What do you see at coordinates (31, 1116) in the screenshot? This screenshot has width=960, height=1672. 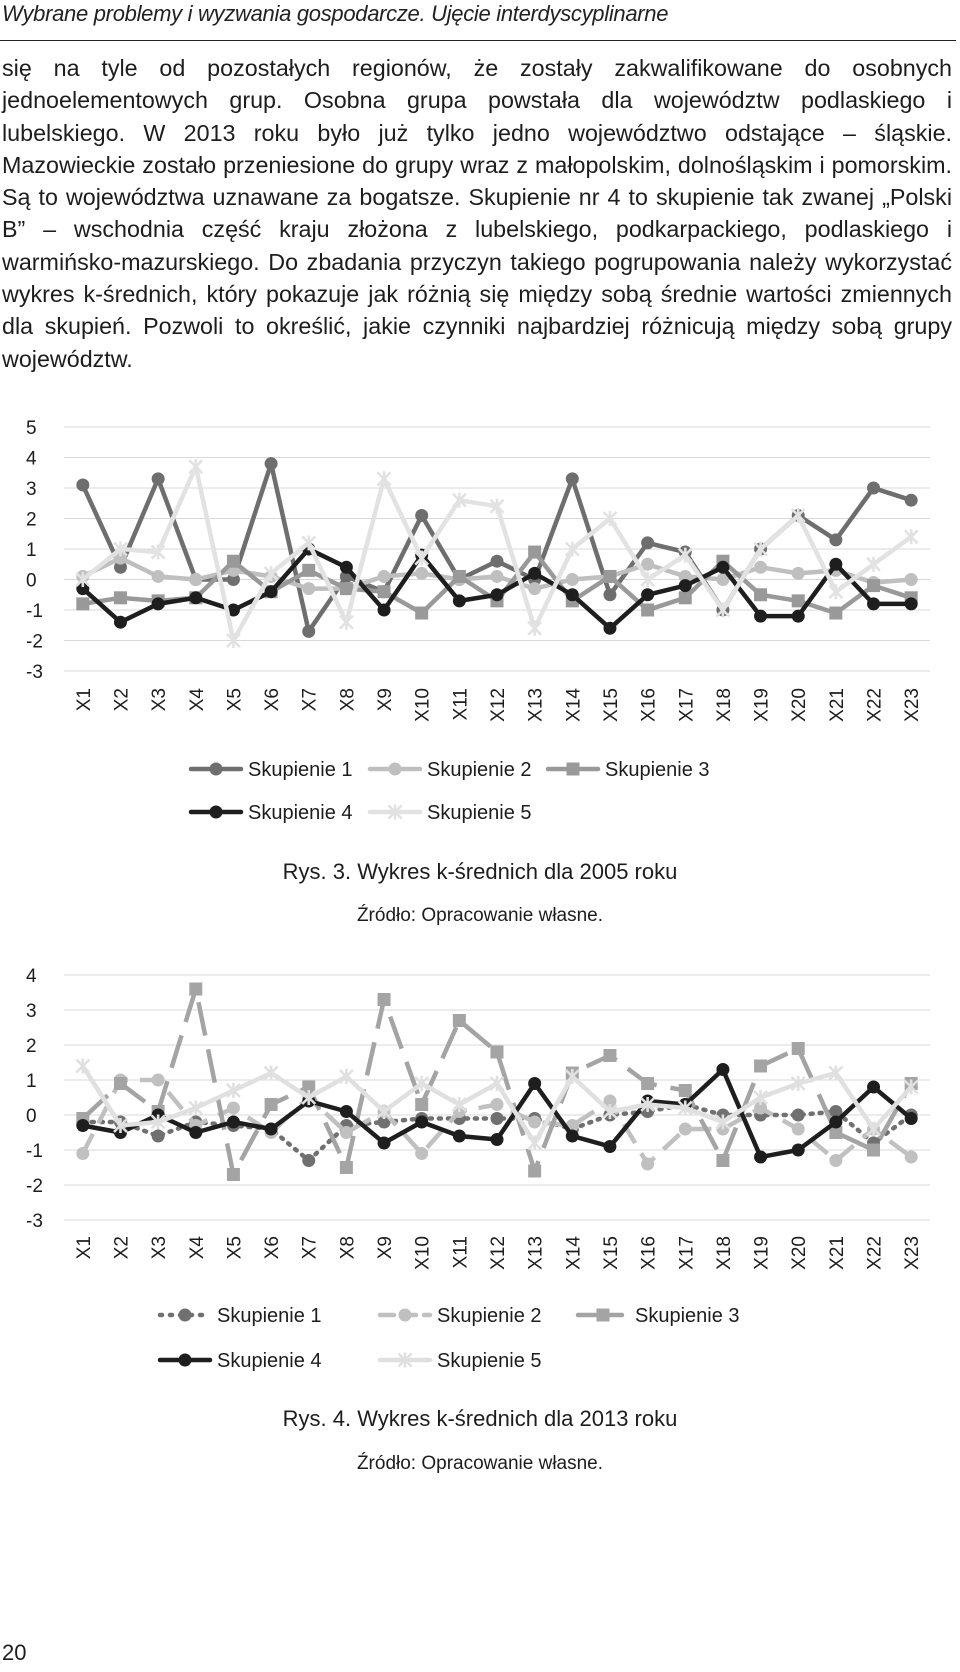 I see `y-tick-label: 0` at bounding box center [31, 1116].